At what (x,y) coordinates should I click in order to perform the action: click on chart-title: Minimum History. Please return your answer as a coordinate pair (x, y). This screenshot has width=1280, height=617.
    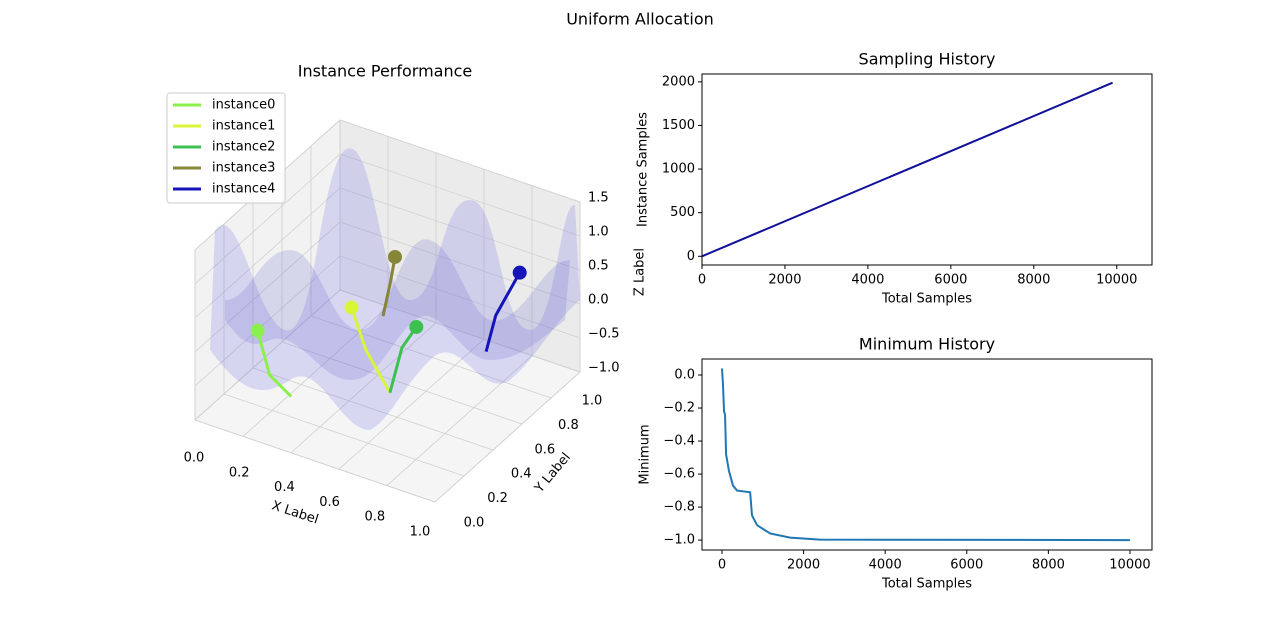
    Looking at the image, I should click on (927, 344).